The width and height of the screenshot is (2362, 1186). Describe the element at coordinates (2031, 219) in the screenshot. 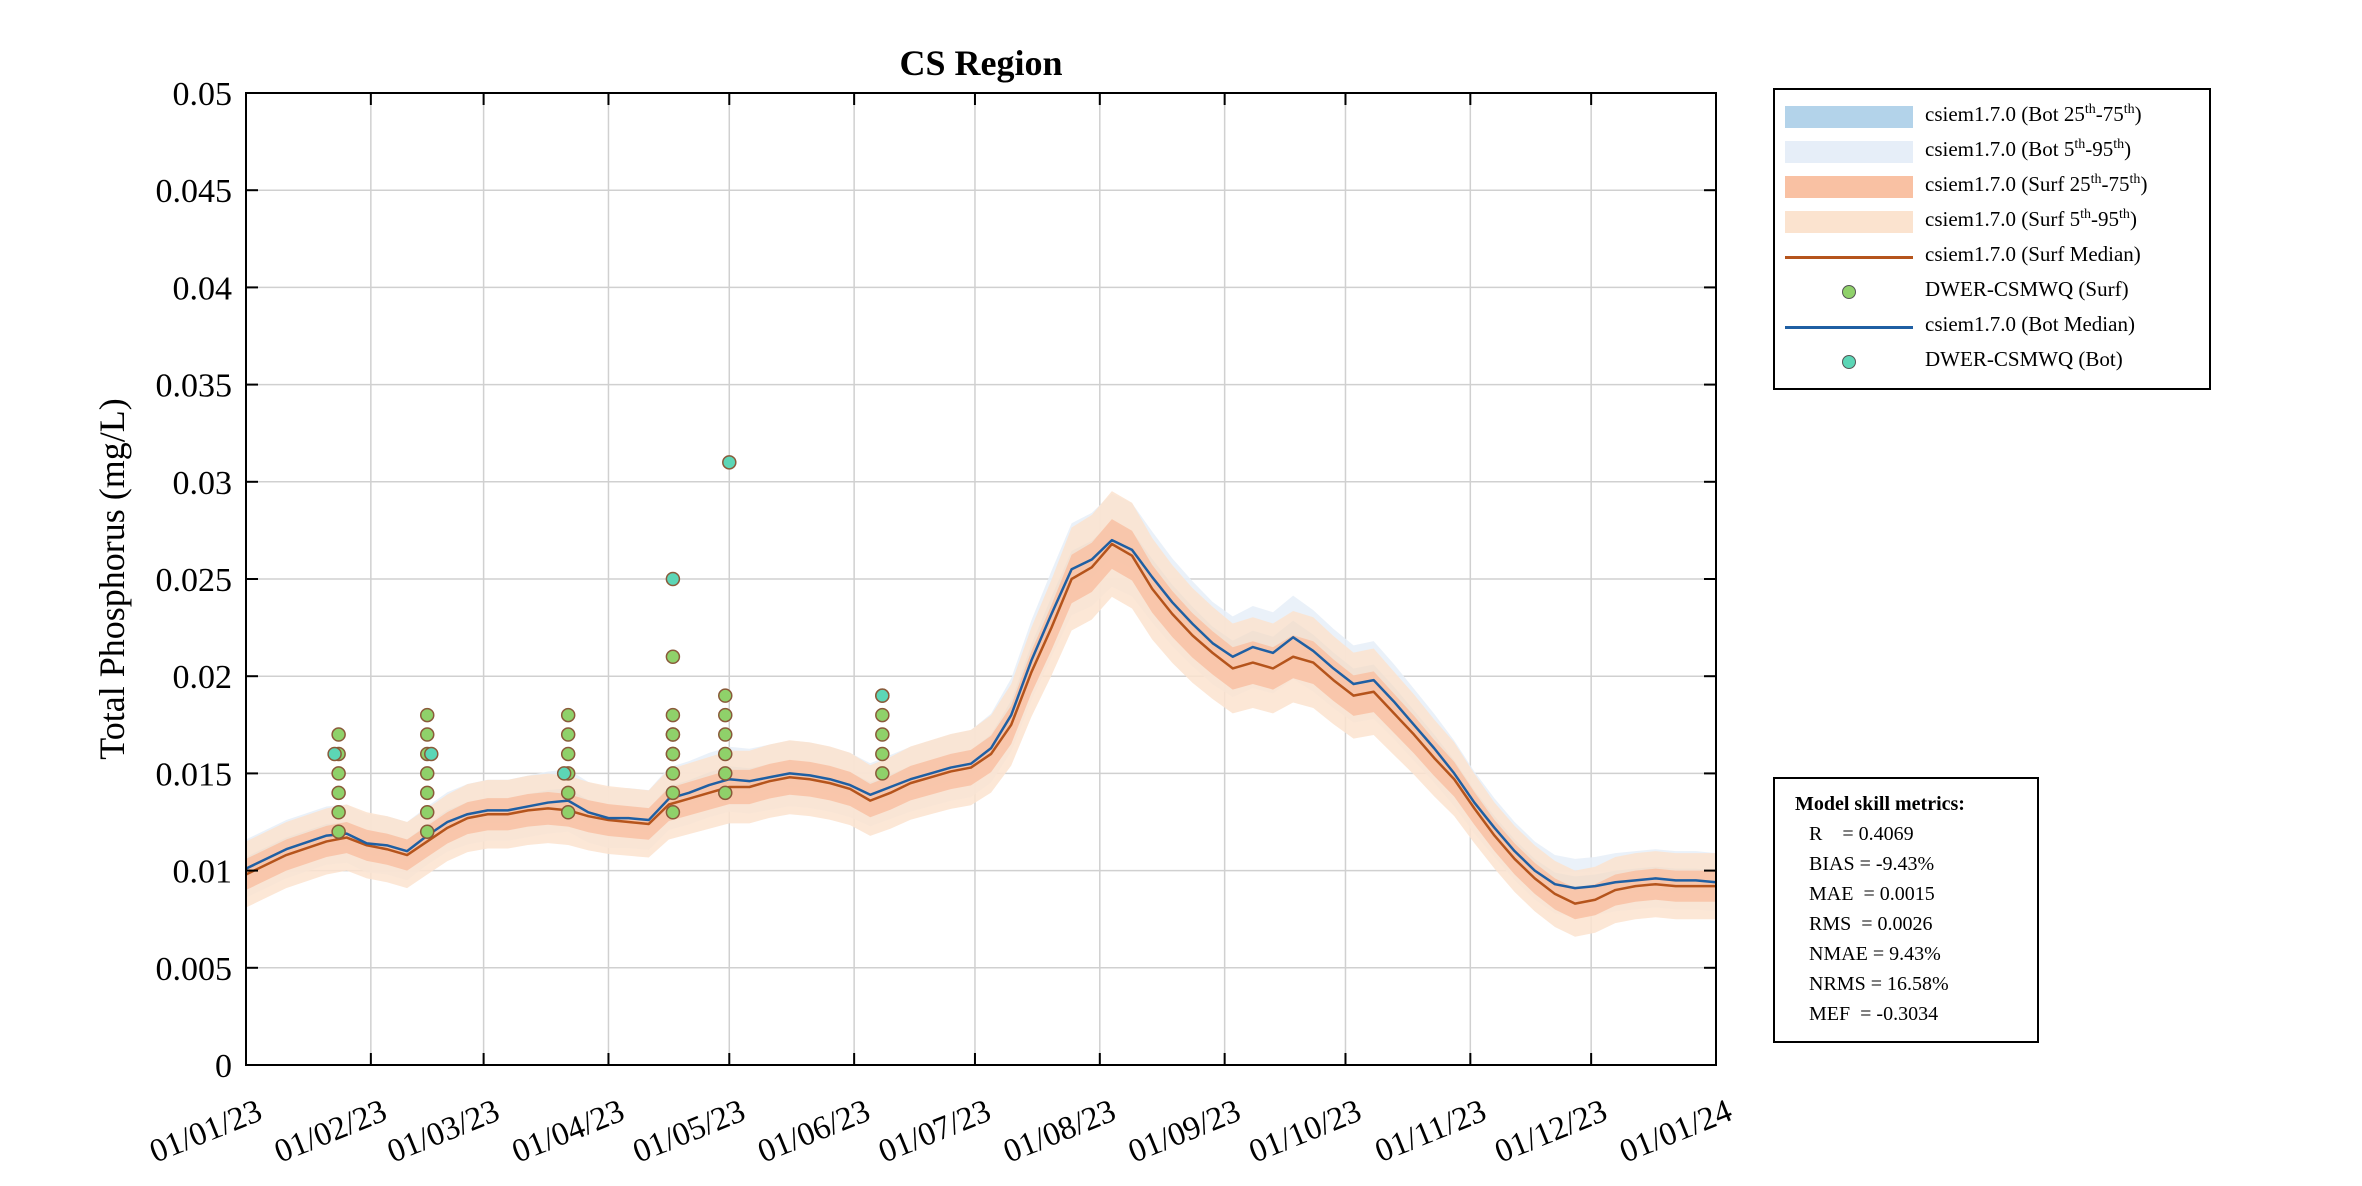

I see `legend-label: csiem1.7.0 (Surf 5th-95th)` at that location.